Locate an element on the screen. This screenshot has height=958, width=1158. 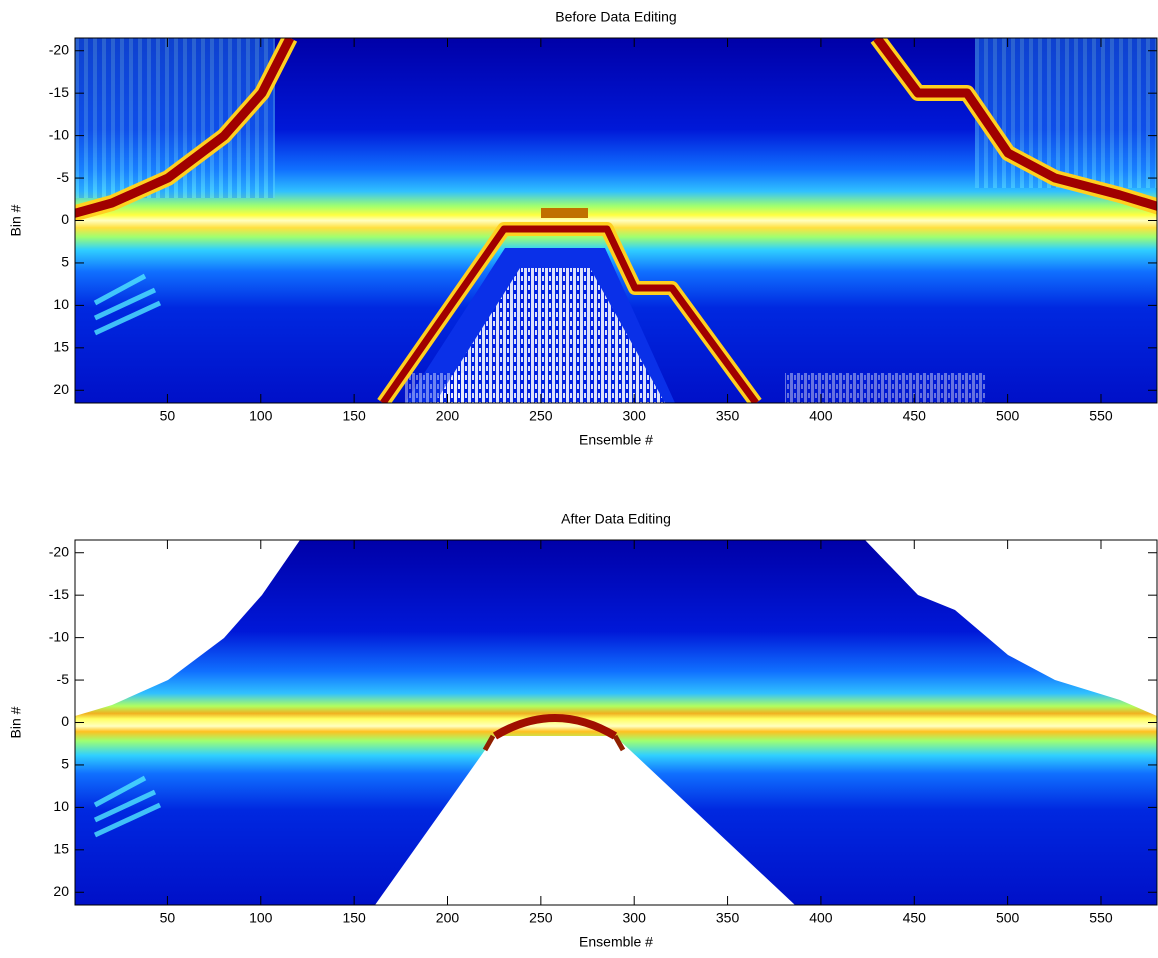
axes-title: After Data Editing is located at coordinates (616, 519).